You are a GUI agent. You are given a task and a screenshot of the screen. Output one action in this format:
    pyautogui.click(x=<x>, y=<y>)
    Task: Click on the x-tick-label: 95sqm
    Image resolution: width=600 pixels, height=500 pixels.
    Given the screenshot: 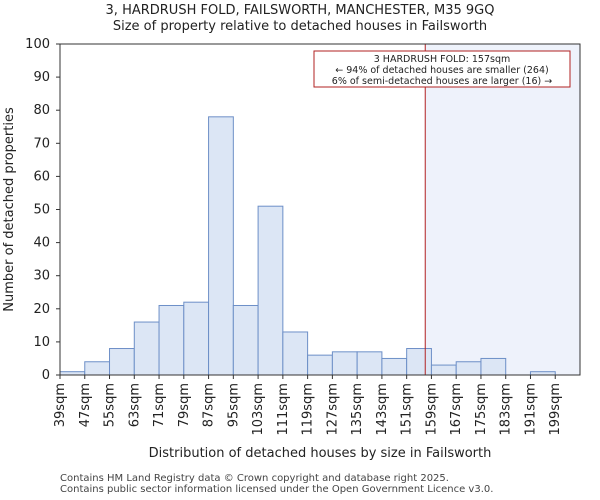 What is the action you would take?
    pyautogui.click(x=233, y=405)
    